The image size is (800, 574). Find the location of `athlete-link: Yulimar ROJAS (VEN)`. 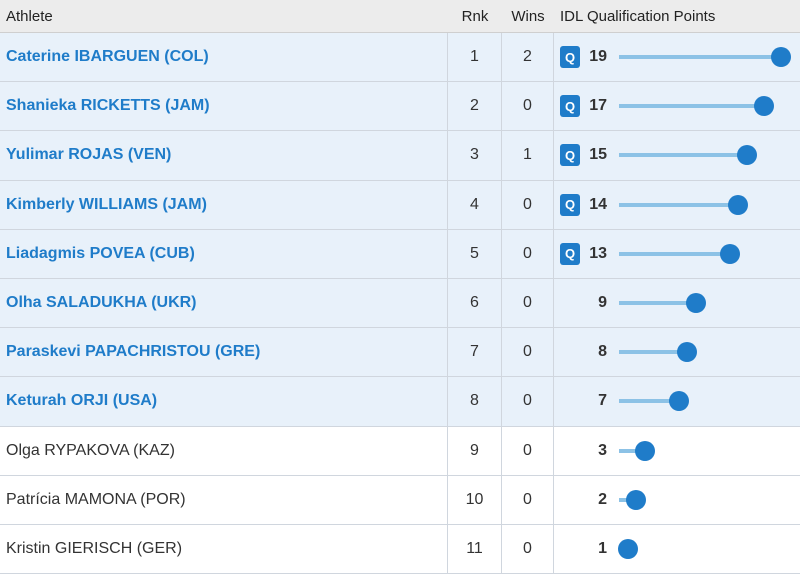

athlete-link: Yulimar ROJAS (VEN) is located at coordinates (89, 155).